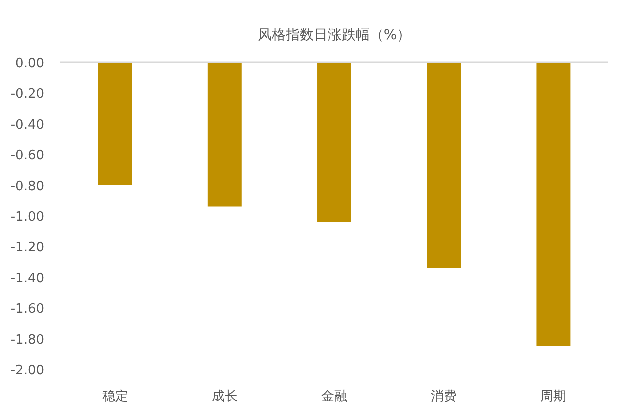 The width and height of the screenshot is (625, 419). Describe the element at coordinates (553, 397) in the screenshot. I see `x-tick-label: 周期` at that location.